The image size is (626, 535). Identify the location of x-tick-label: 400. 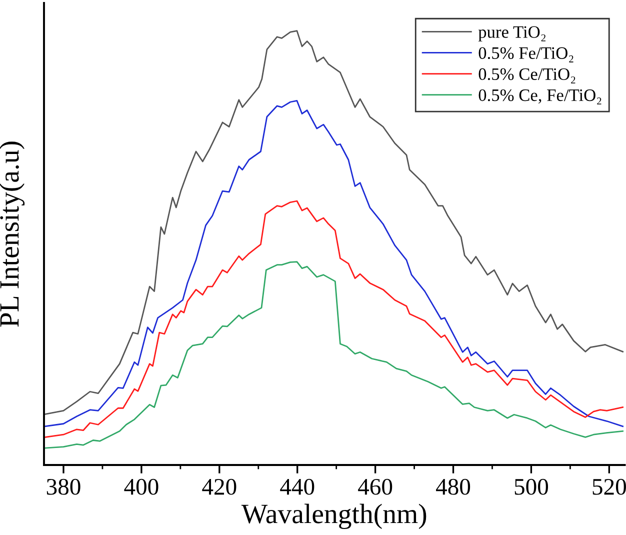
(141, 486).